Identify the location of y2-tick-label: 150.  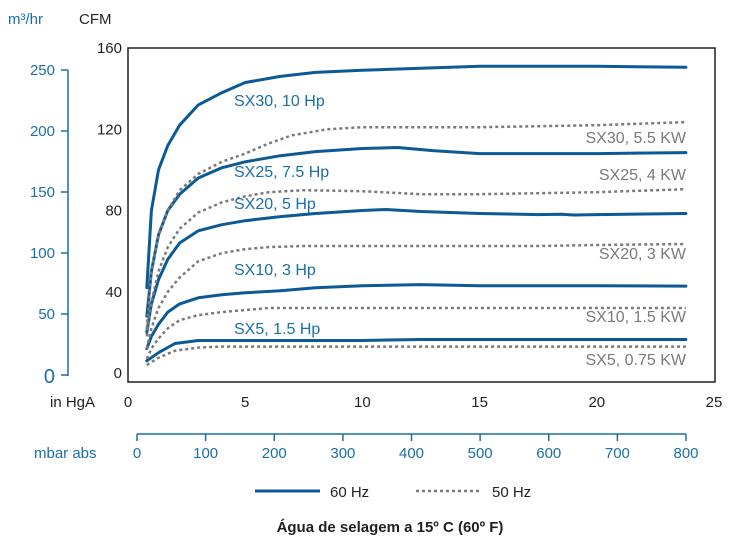
(42, 192).